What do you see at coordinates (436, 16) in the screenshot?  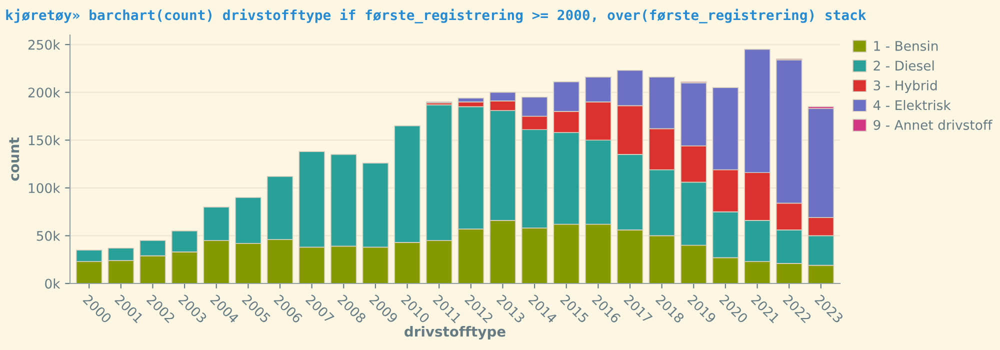 I see `chart-title: kjøretøy» barchart(count) drivstofftype if første_registrering >= 2000, over(første_registrering) stack` at bounding box center [436, 16].